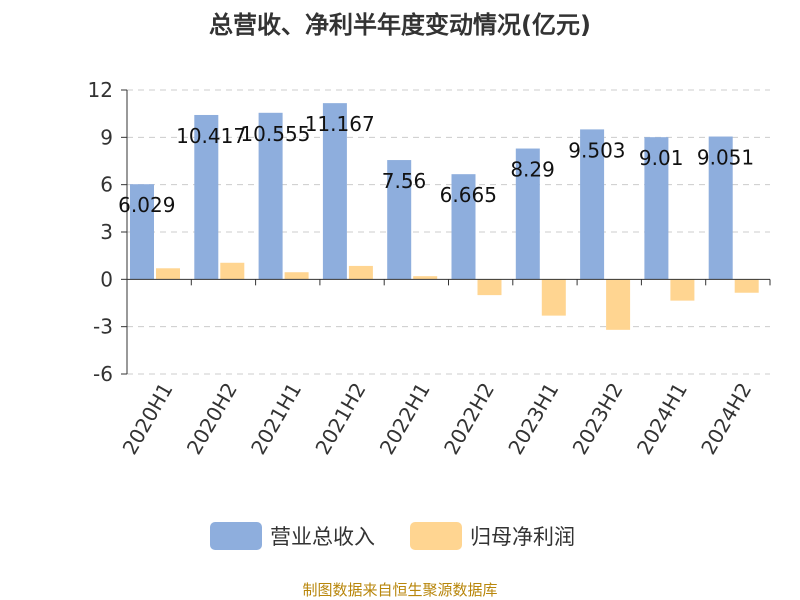 This screenshot has height=600, width=800. What do you see at coordinates (532, 170) in the screenshot?
I see `data-label: 8.29` at bounding box center [532, 170].